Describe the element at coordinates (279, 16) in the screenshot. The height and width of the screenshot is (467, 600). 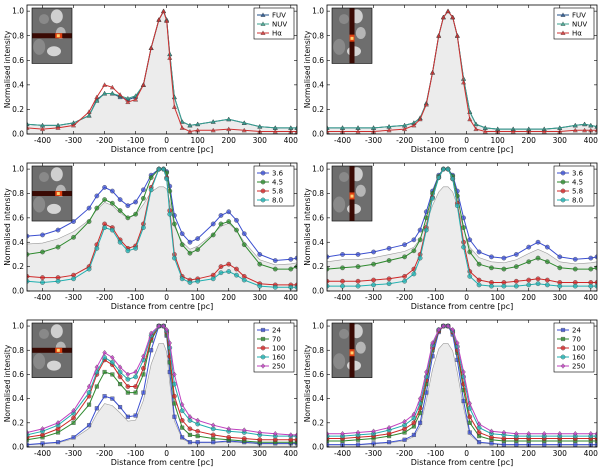
I see `legend-label: FUV` at that location.